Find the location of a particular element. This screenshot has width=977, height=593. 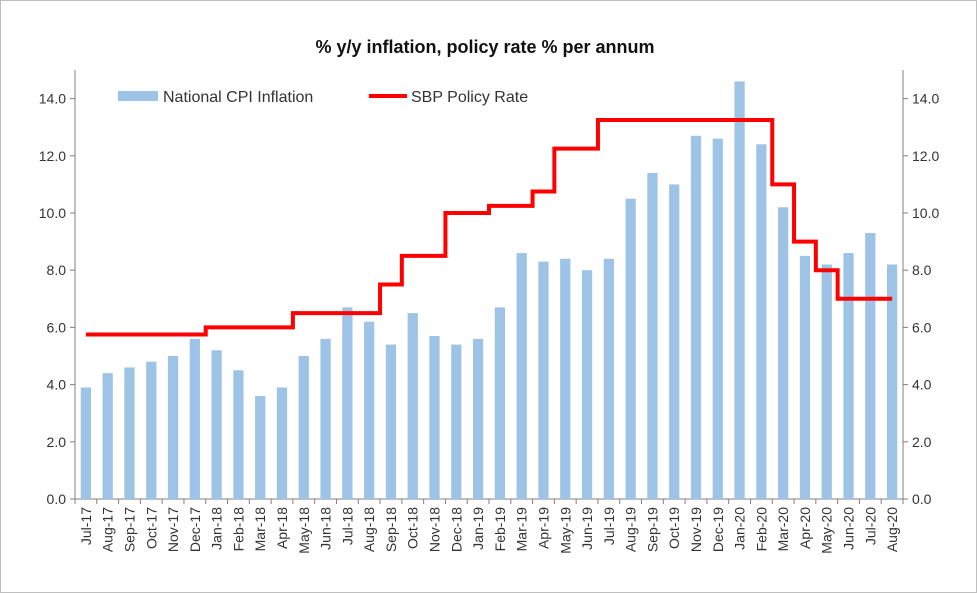

x-tick-label: May-20 is located at coordinates (827, 530).